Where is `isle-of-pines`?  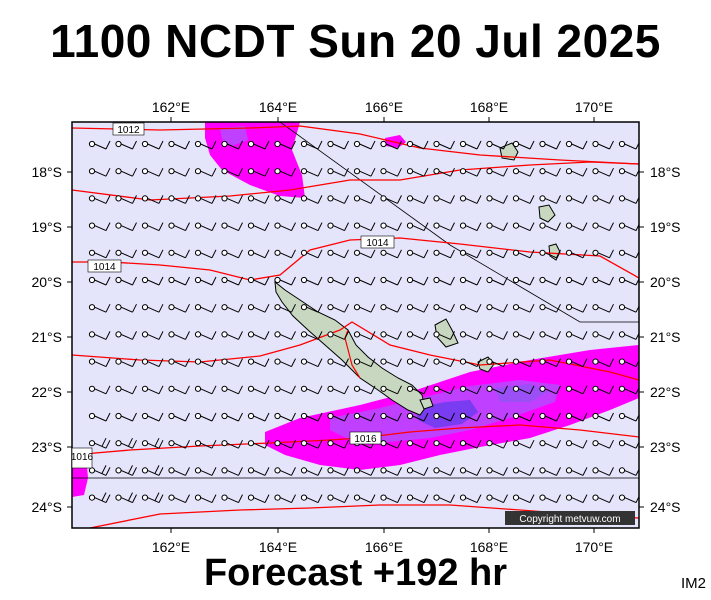
isle-of-pines is located at coordinates (426, 403).